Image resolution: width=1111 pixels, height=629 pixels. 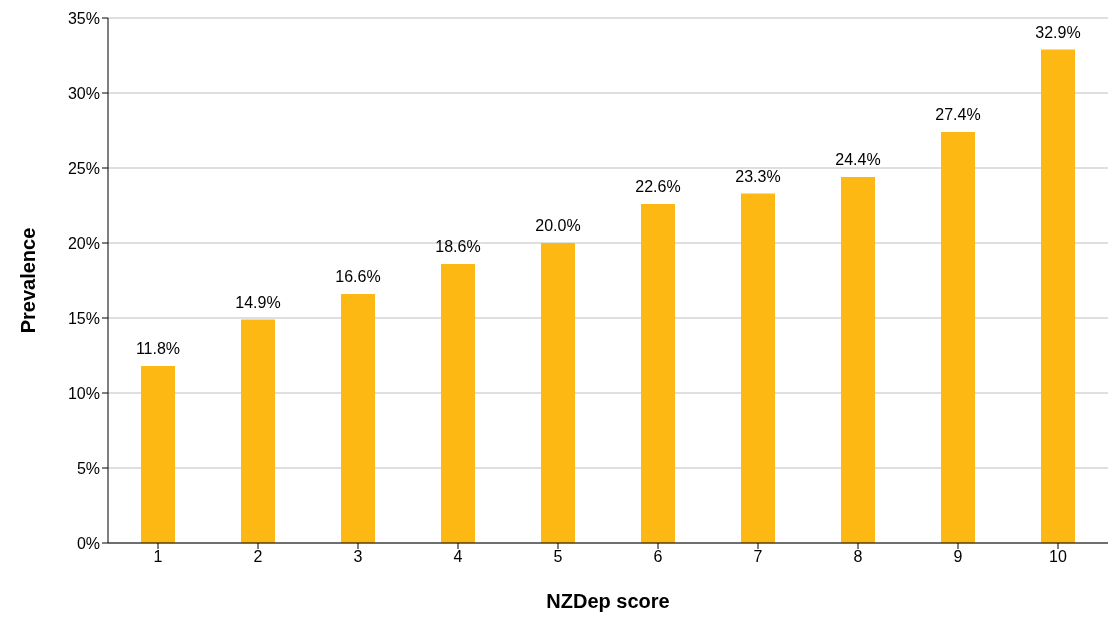 I want to click on x-tick-label: 4, so click(x=458, y=557).